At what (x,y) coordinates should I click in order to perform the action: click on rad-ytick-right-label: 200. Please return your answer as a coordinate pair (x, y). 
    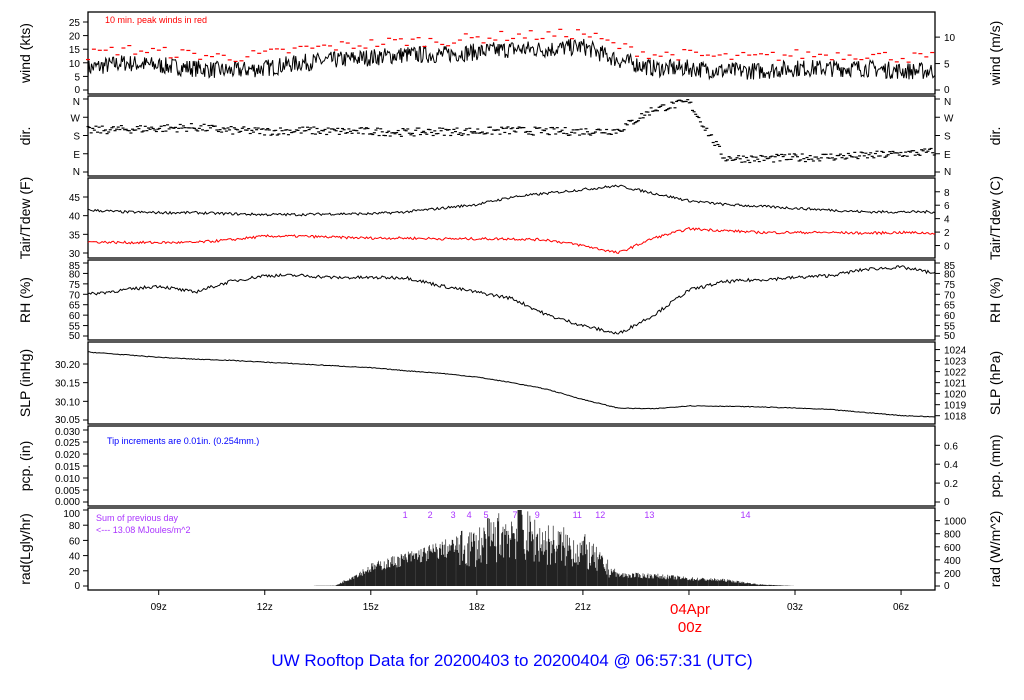
    Looking at the image, I should click on (952, 574).